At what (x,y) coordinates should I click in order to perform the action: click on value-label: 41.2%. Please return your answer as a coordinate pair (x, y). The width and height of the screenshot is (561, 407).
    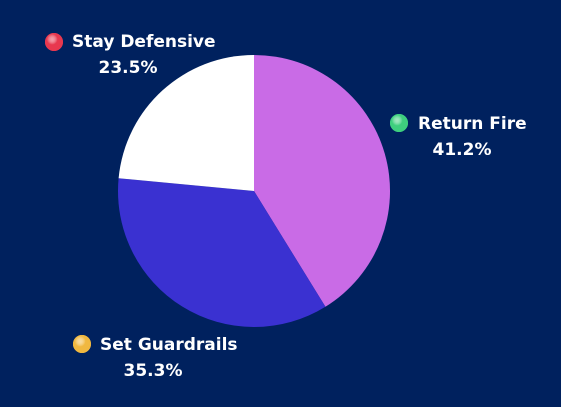
    Looking at the image, I should click on (462, 150).